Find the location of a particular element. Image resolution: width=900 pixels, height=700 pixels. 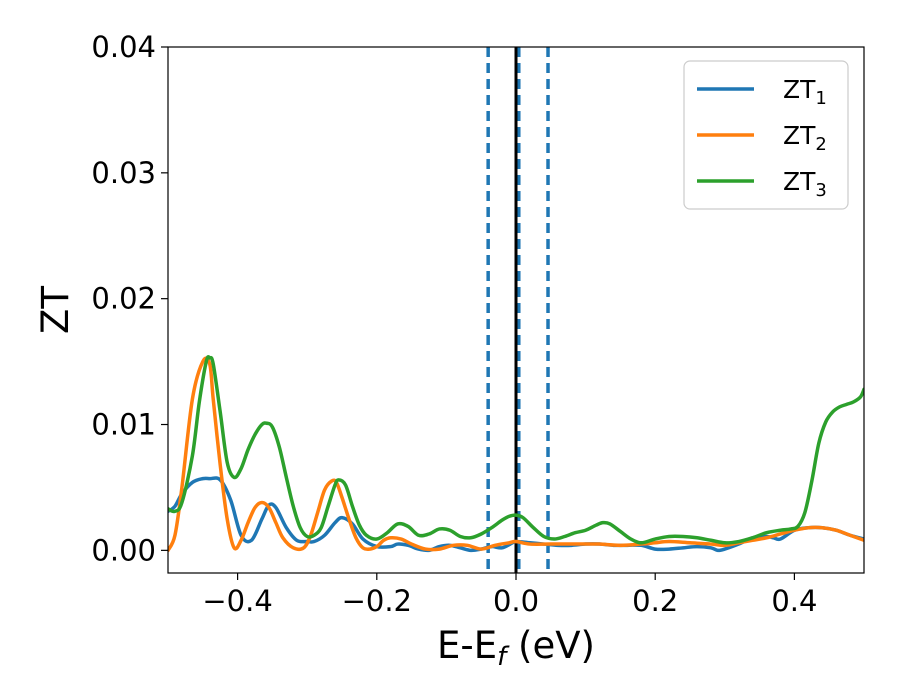

y-tick-label: 0.03 is located at coordinates (123, 173).